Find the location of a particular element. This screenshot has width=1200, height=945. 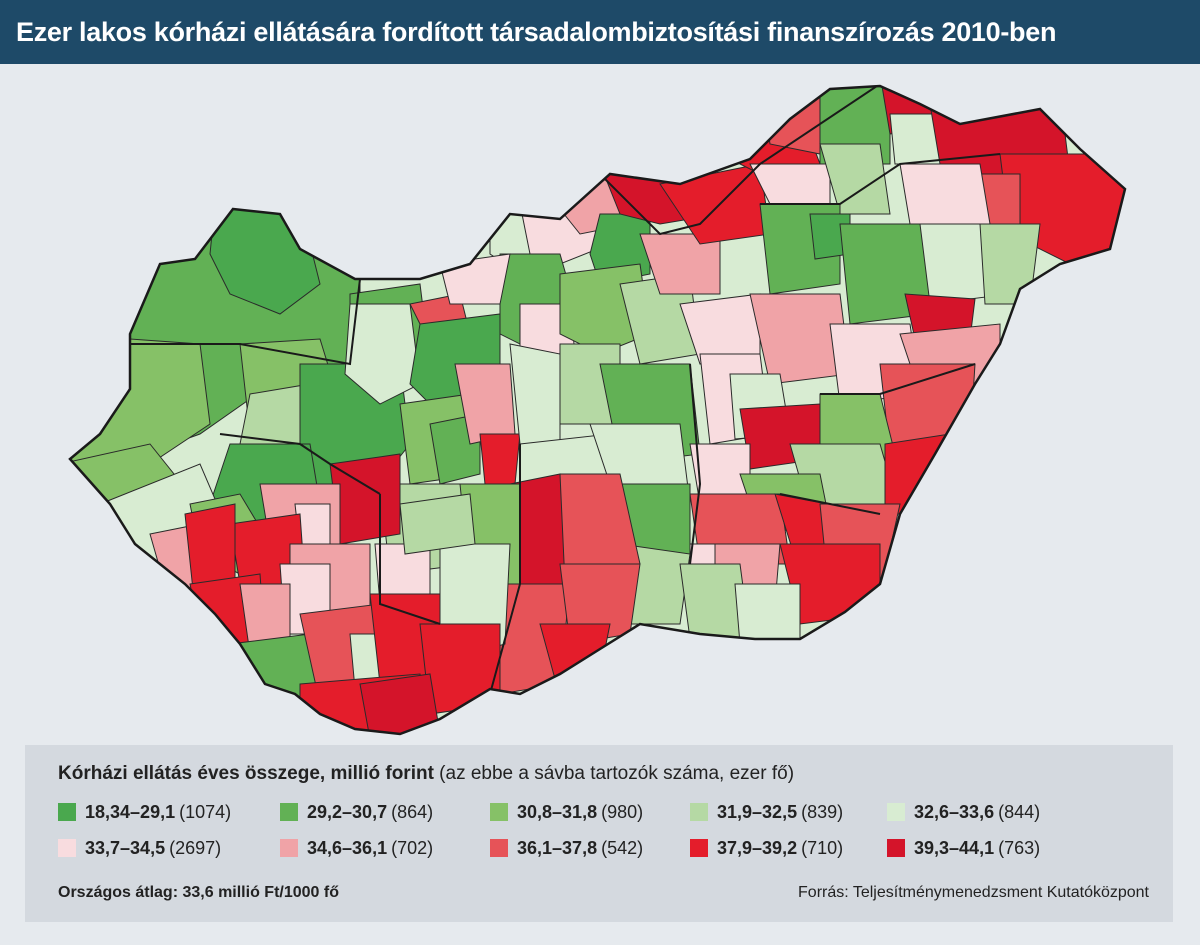

legend-count: (702) is located at coordinates (412, 847).